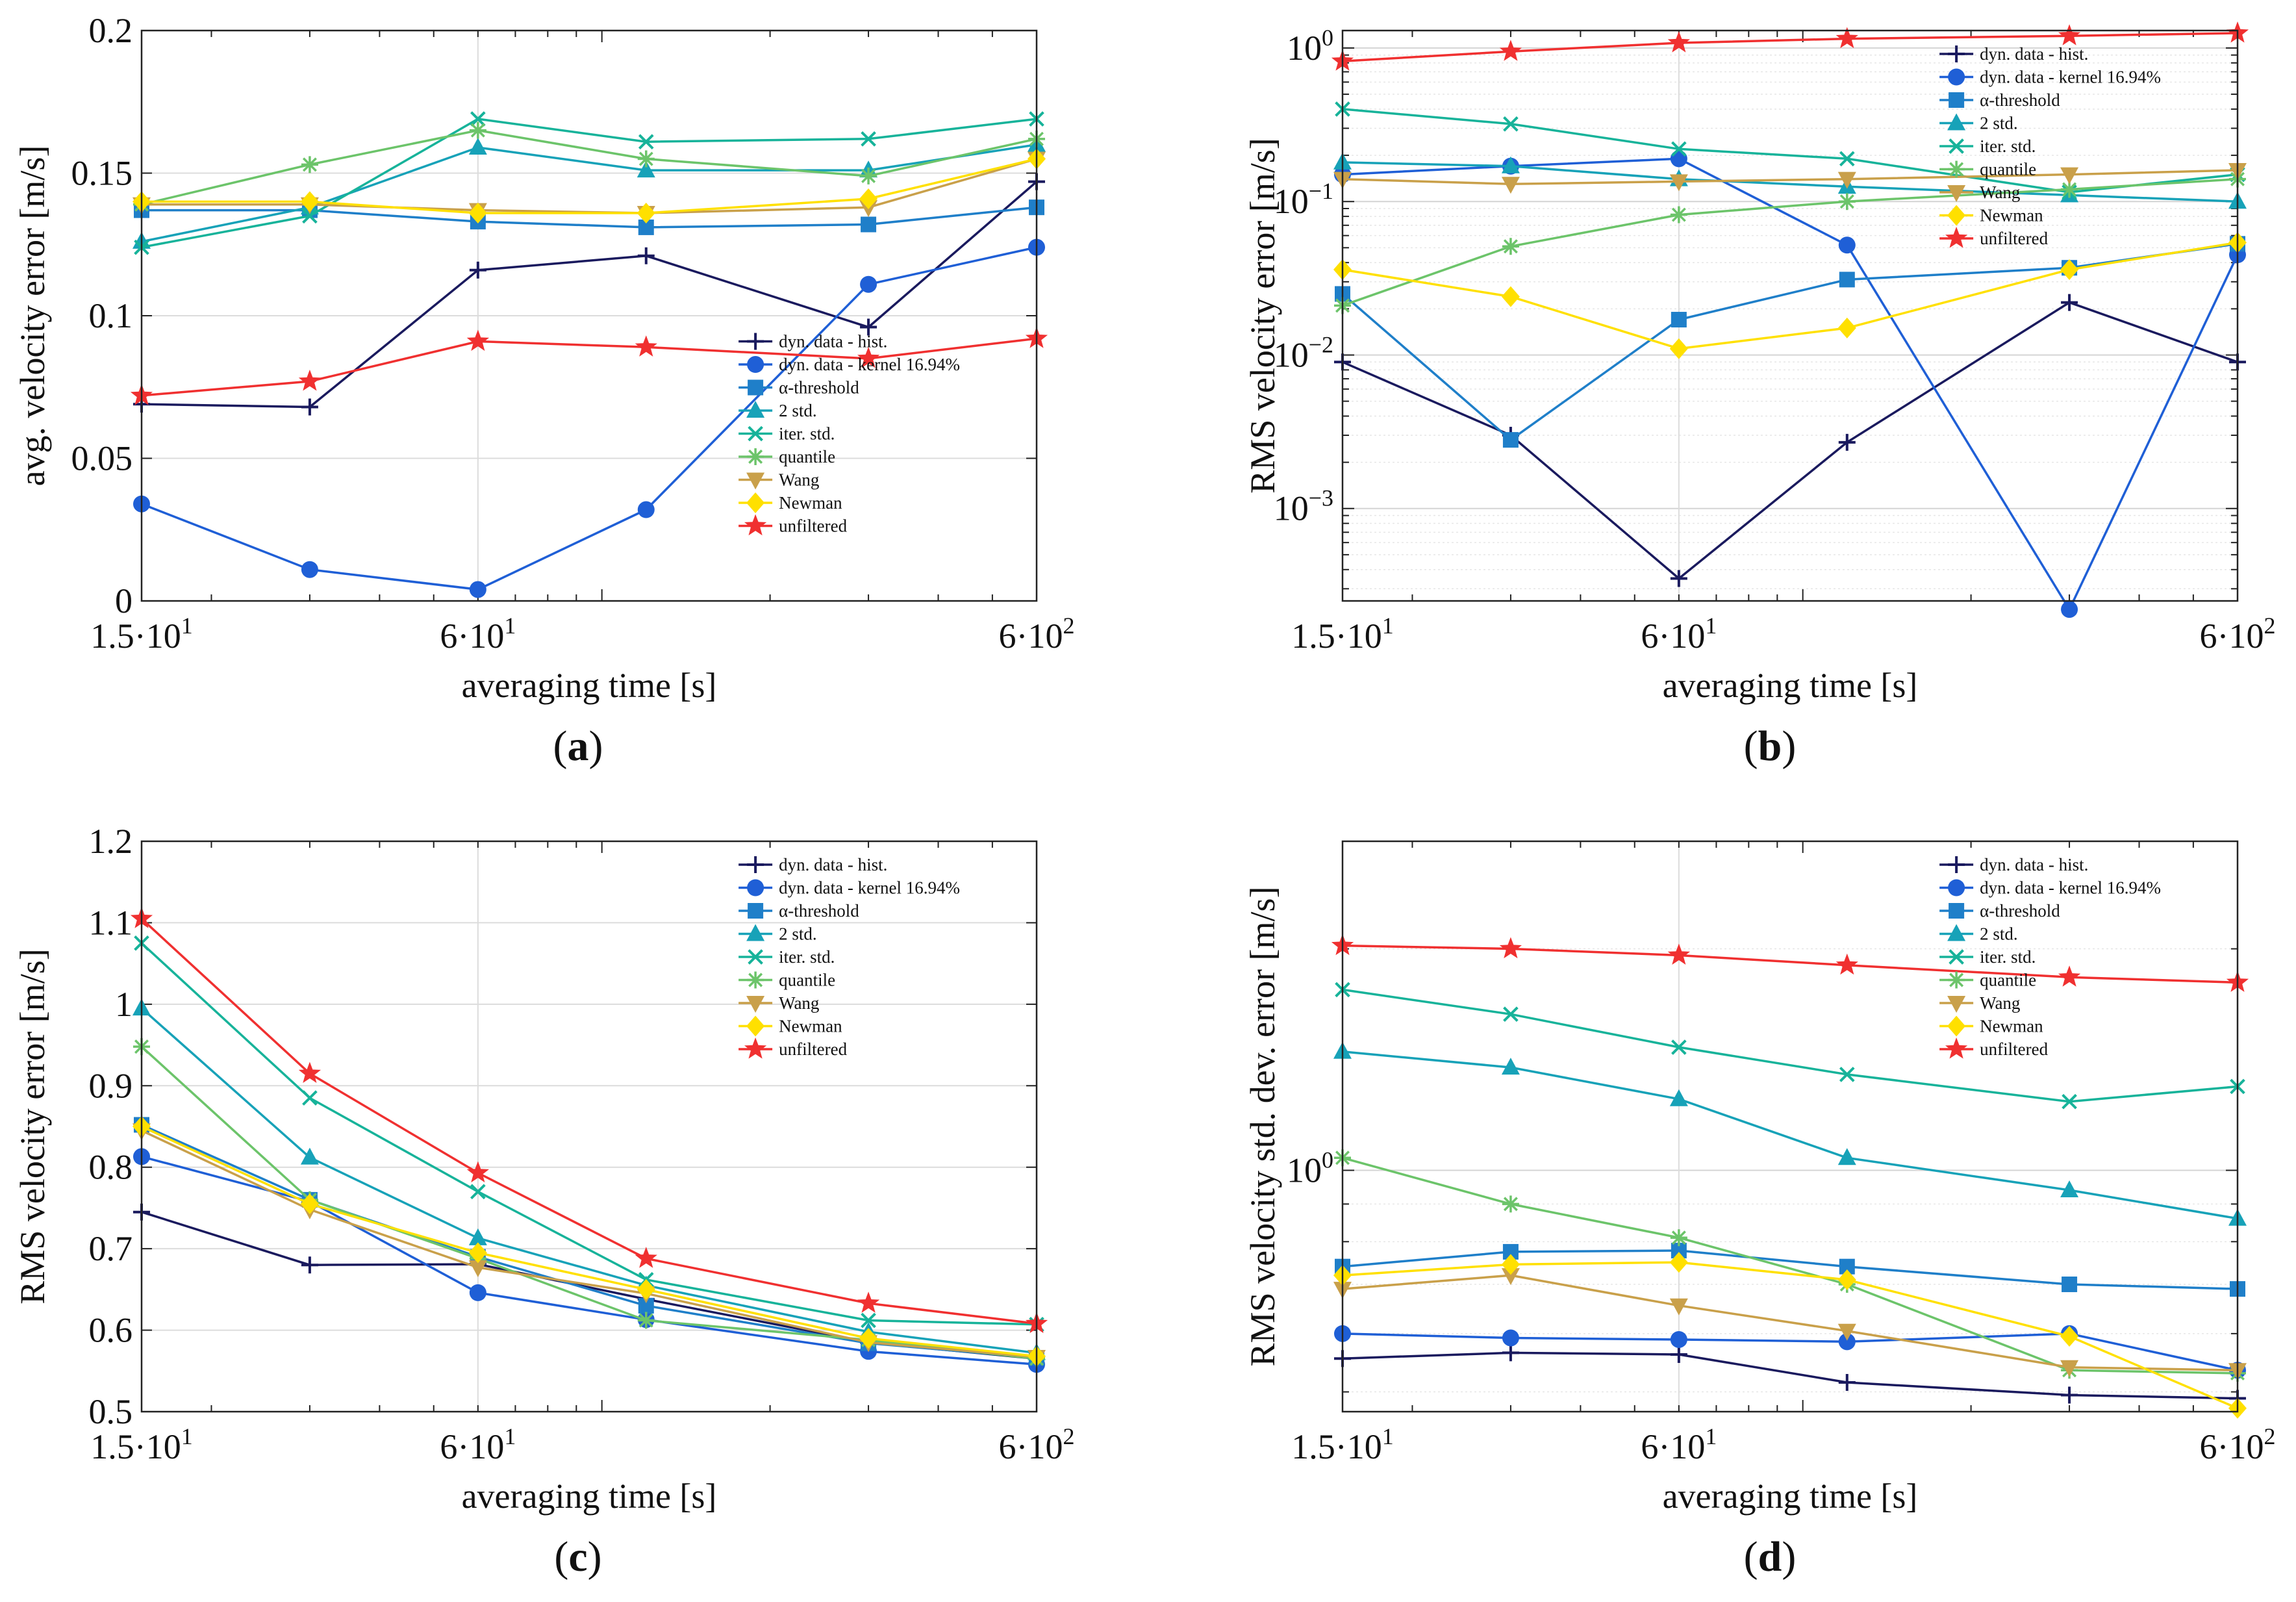 Image resolution: width=2296 pixels, height=1602 pixels. What do you see at coordinates (32, 316) in the screenshot?
I see `y-axis-label: avg. velocity error [m/s]` at bounding box center [32, 316].